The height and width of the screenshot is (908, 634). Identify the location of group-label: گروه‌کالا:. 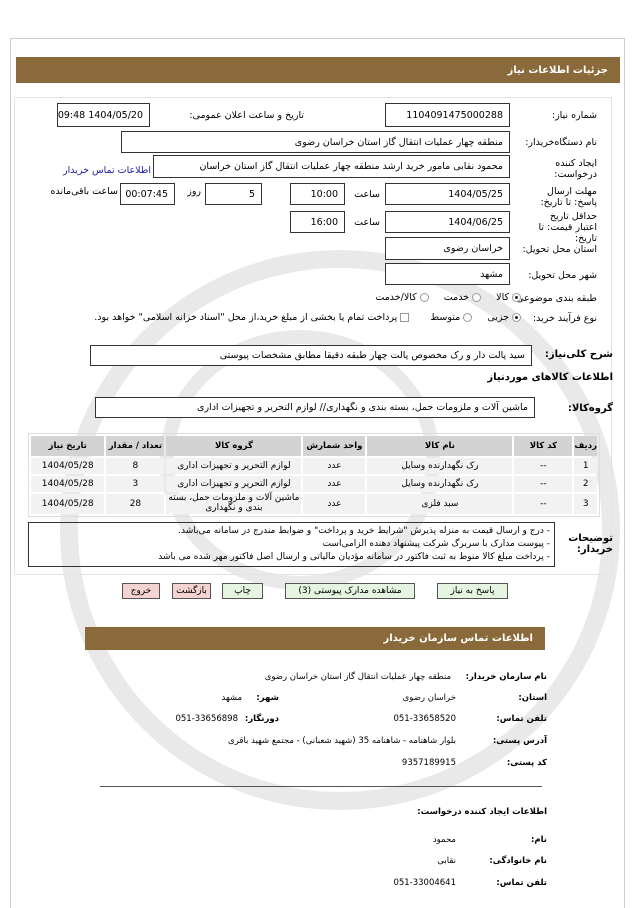
(590, 408).